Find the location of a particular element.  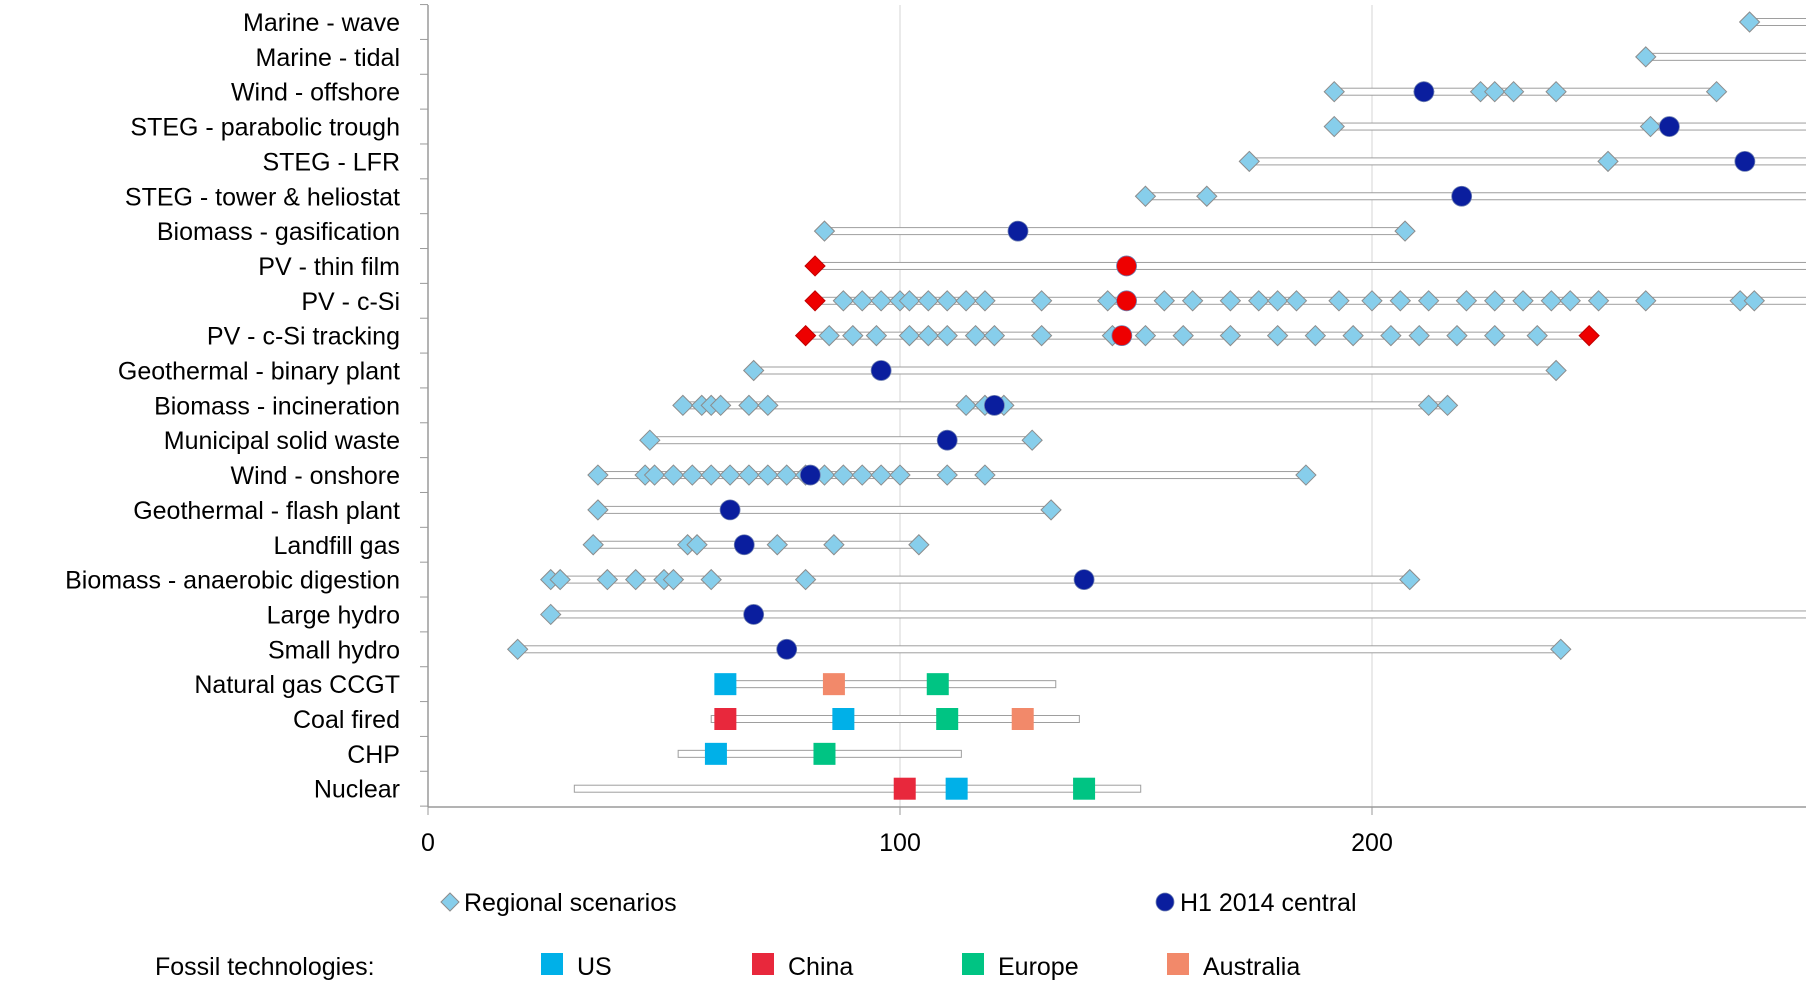

marker-regional-scenarios-small-hydro is located at coordinates (517, 649).